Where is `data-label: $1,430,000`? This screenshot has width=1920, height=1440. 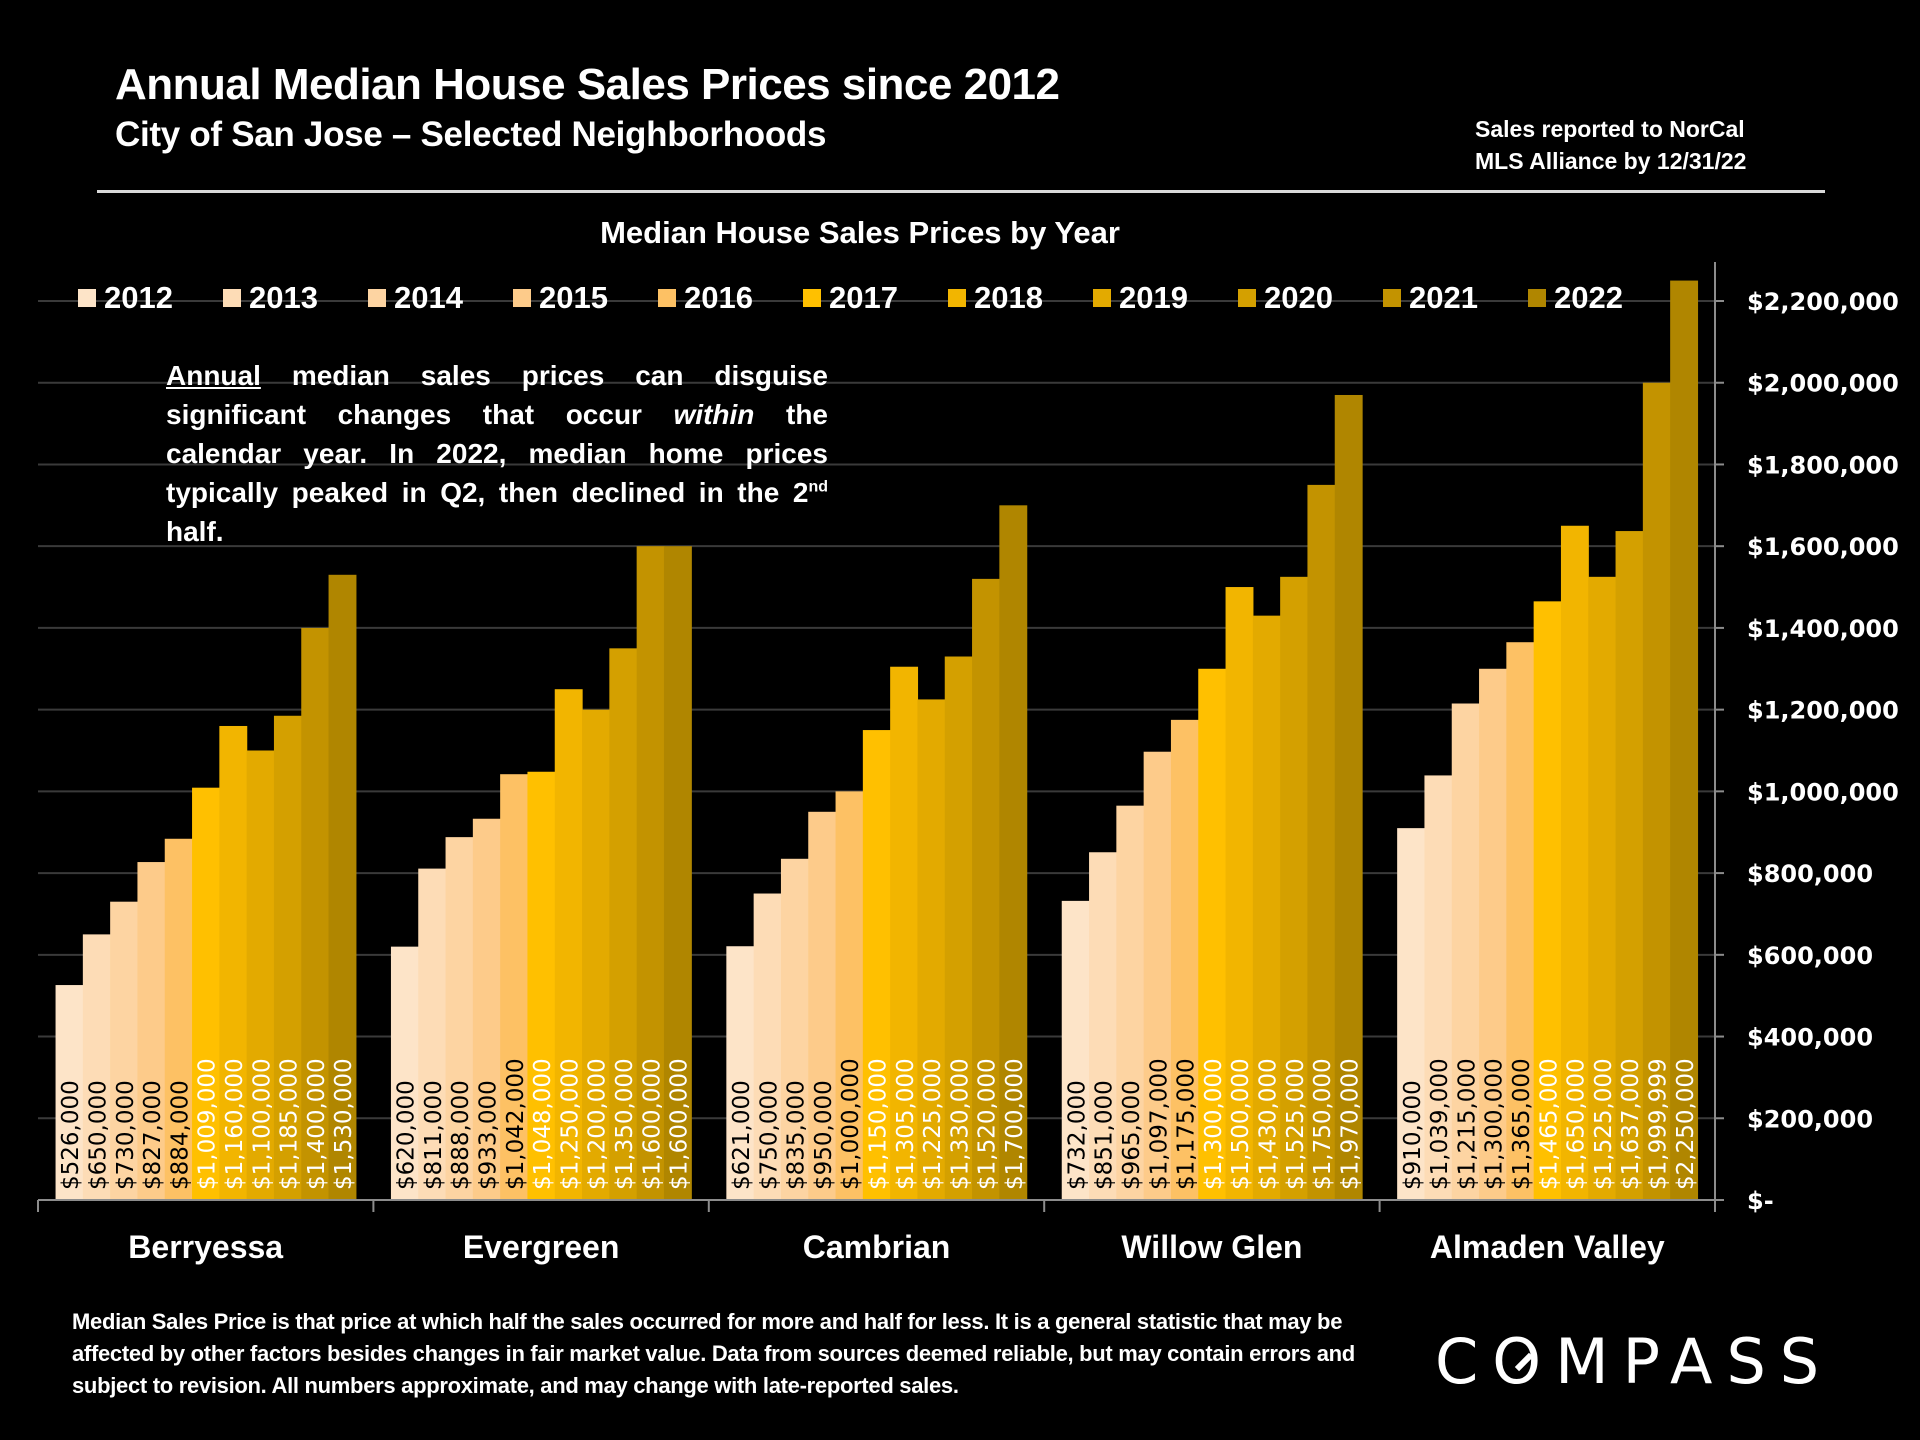
data-label: $1,430,000 is located at coordinates (1269, 1124).